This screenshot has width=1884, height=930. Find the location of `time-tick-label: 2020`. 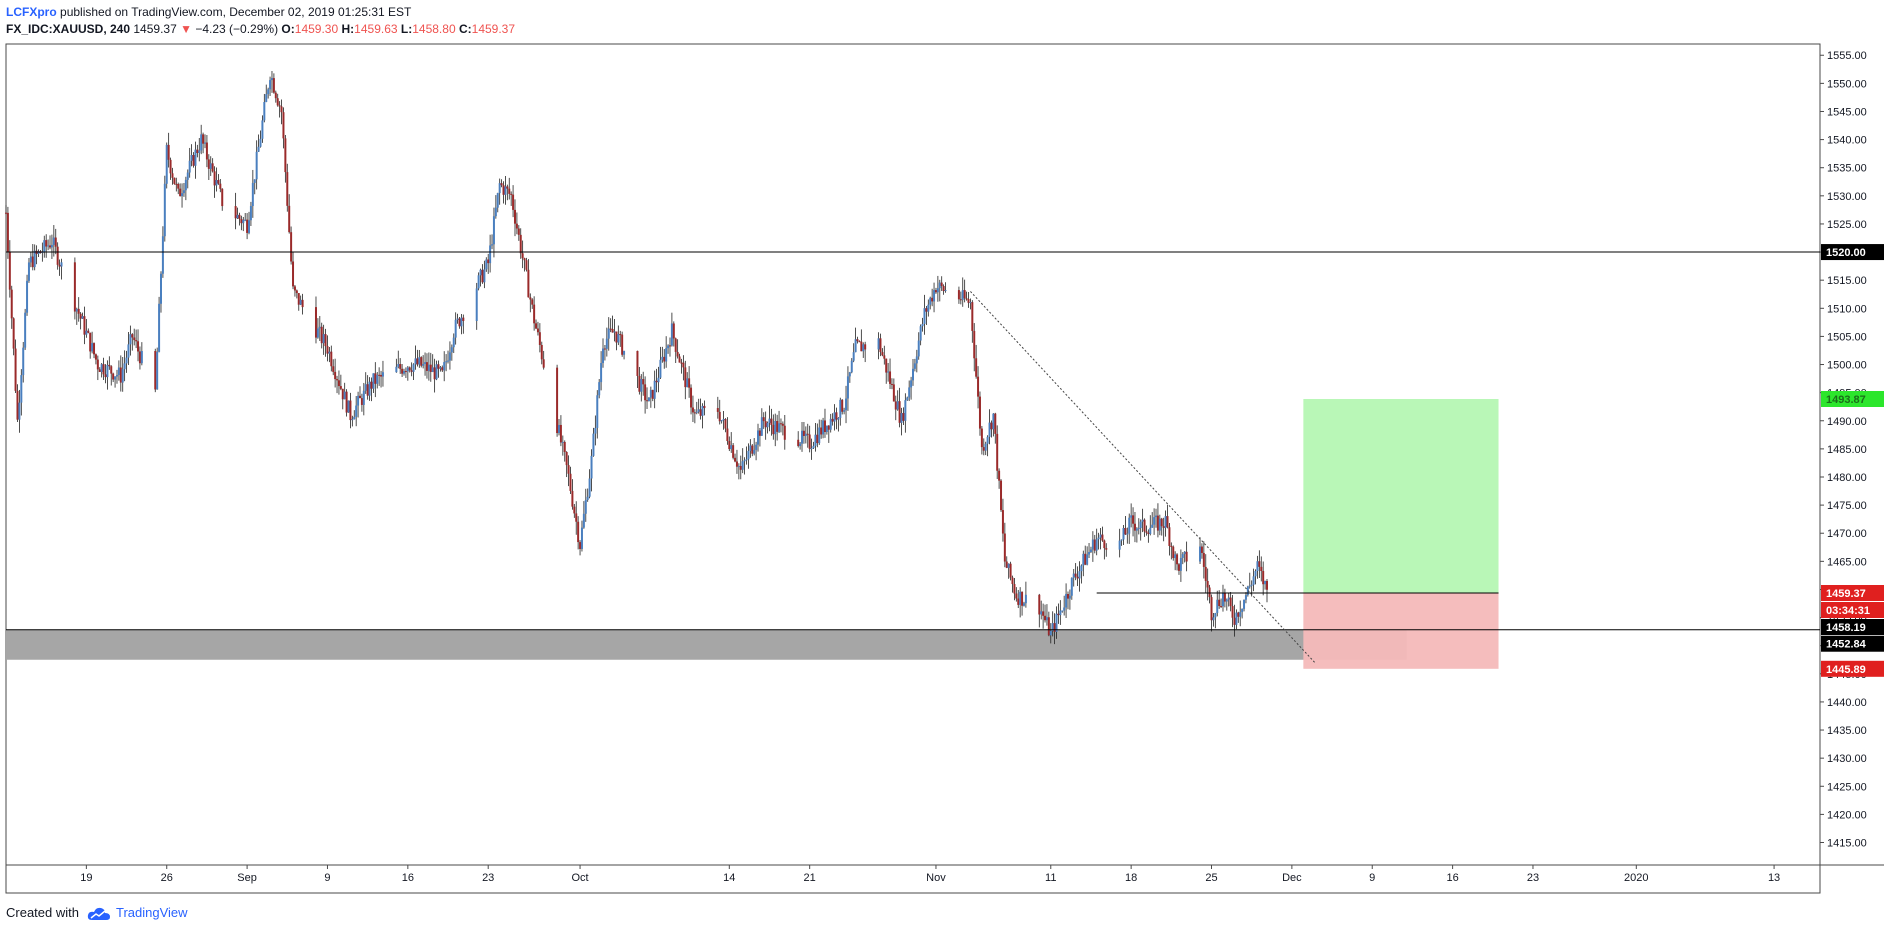

time-tick-label: 2020 is located at coordinates (1636, 878).